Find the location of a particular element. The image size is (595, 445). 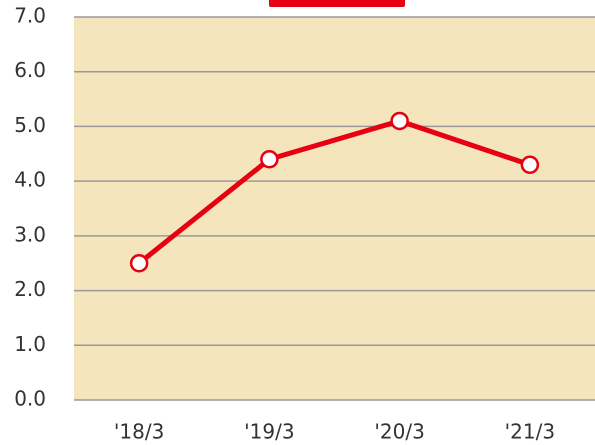

x-tick-label: '20/3 is located at coordinates (399, 432).